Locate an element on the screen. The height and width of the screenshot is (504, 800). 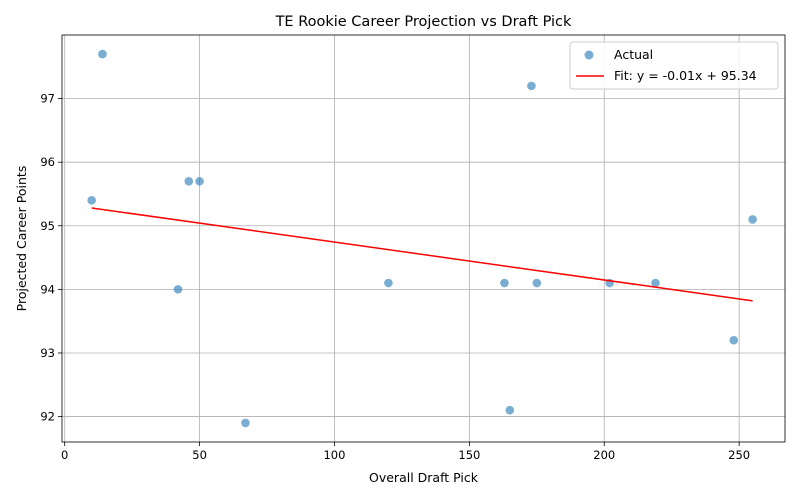
x-axis-ticks: 0 50 100 150 200 250 is located at coordinates (405, 452).